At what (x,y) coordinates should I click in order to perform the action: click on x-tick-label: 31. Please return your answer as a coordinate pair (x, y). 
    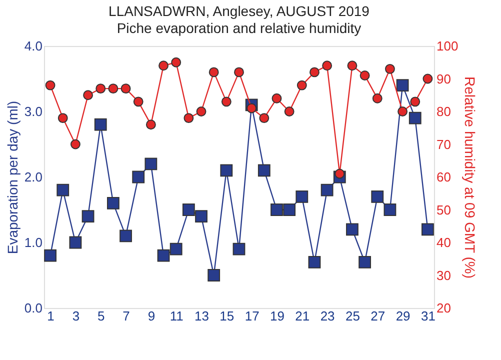
    Looking at the image, I should click on (428, 316).